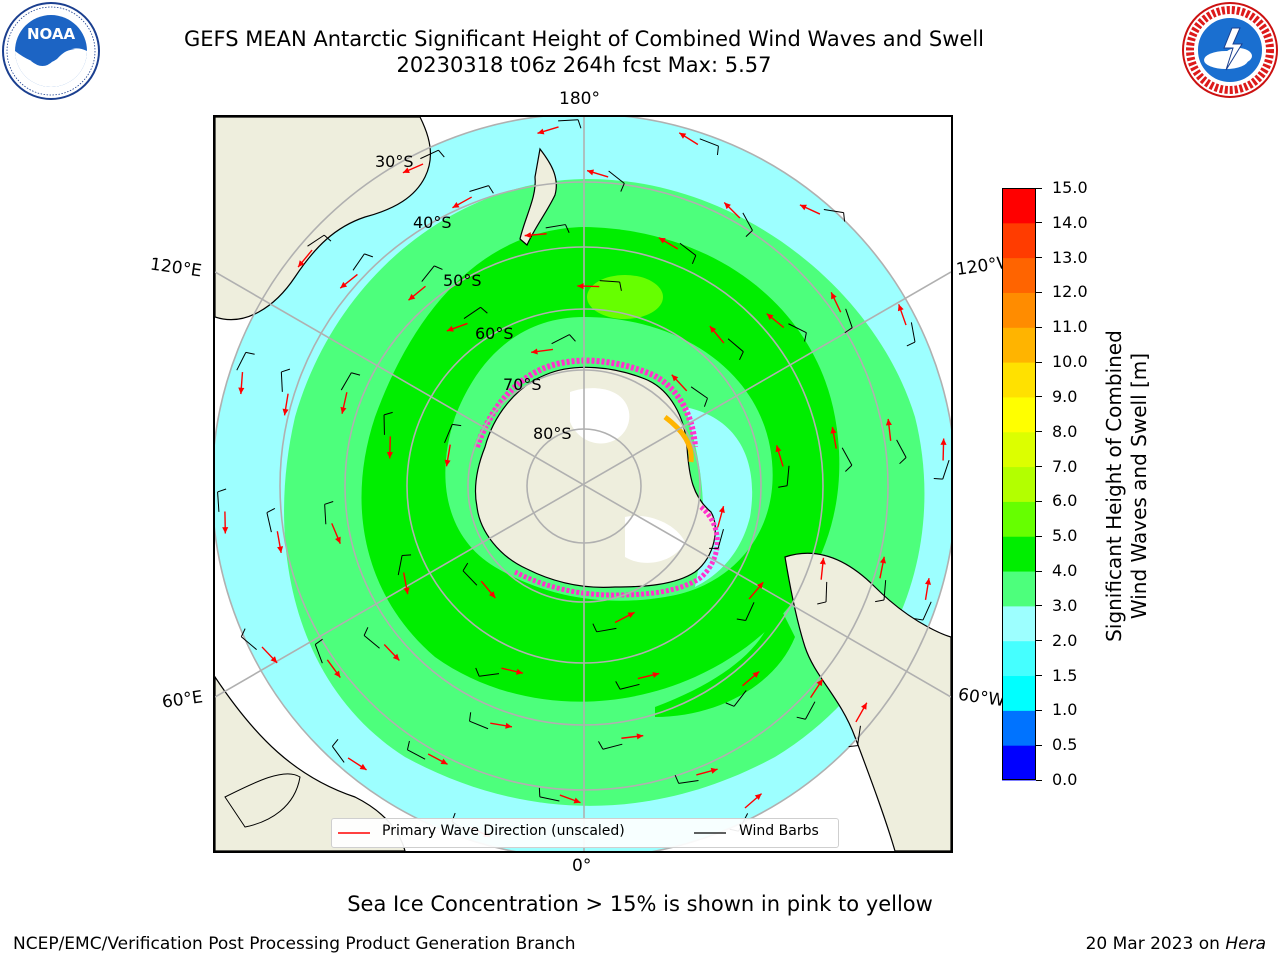  Describe the element at coordinates (182, 700) in the screenshot. I see `lon-label-lower-left: 60°E` at that location.